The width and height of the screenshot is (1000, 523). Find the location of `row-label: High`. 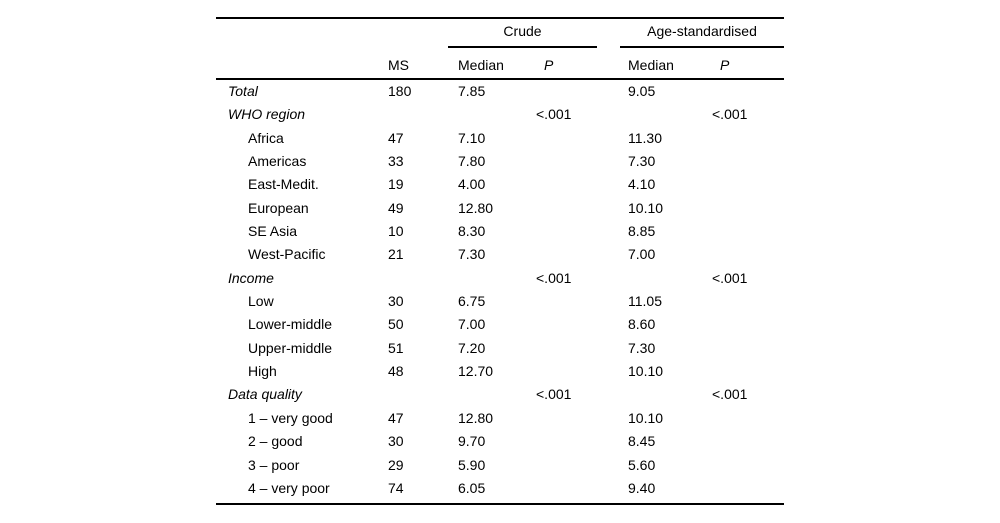

row-label: High is located at coordinates (262, 371).